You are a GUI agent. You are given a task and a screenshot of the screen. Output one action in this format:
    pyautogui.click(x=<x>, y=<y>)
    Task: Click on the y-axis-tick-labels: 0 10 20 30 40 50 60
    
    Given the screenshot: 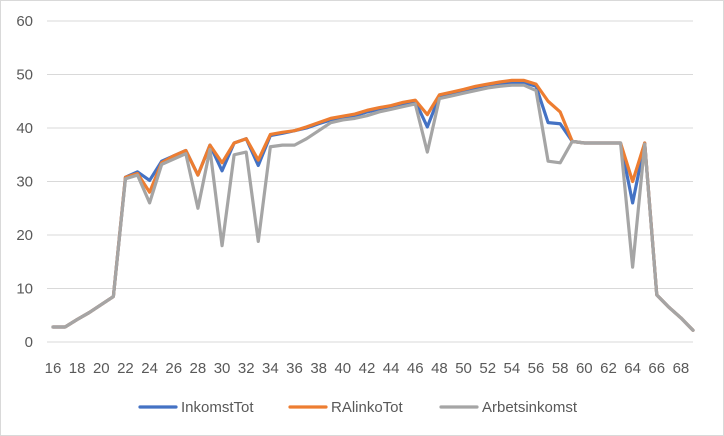 What is the action you would take?
    pyautogui.click(x=24, y=182)
    